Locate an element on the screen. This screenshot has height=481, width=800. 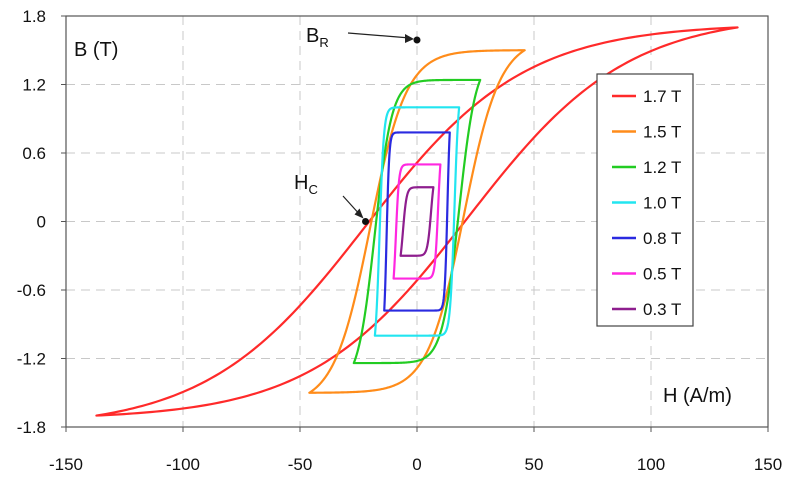
annotations: BR HC is located at coordinates (357, 125).